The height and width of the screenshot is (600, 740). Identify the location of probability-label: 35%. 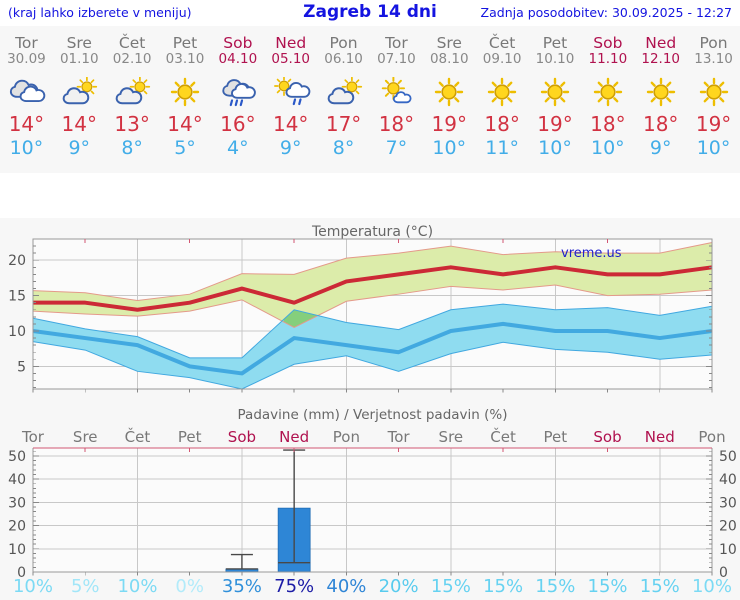
(242, 586).